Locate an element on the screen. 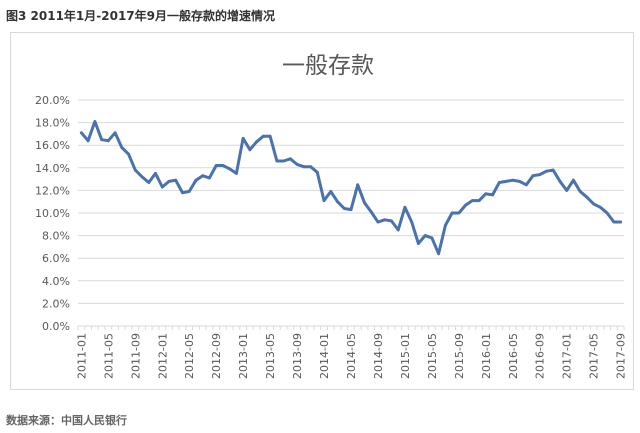 The width and height of the screenshot is (640, 433). x-tick-label: 2014-05 is located at coordinates (351, 356).